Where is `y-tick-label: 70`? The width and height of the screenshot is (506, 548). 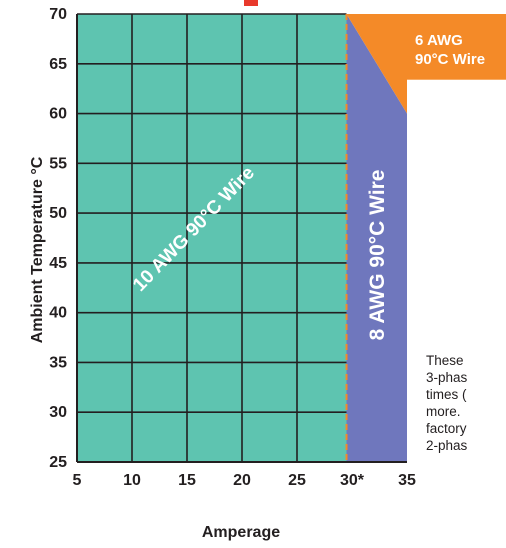 y-tick-label: 70 is located at coordinates (58, 14).